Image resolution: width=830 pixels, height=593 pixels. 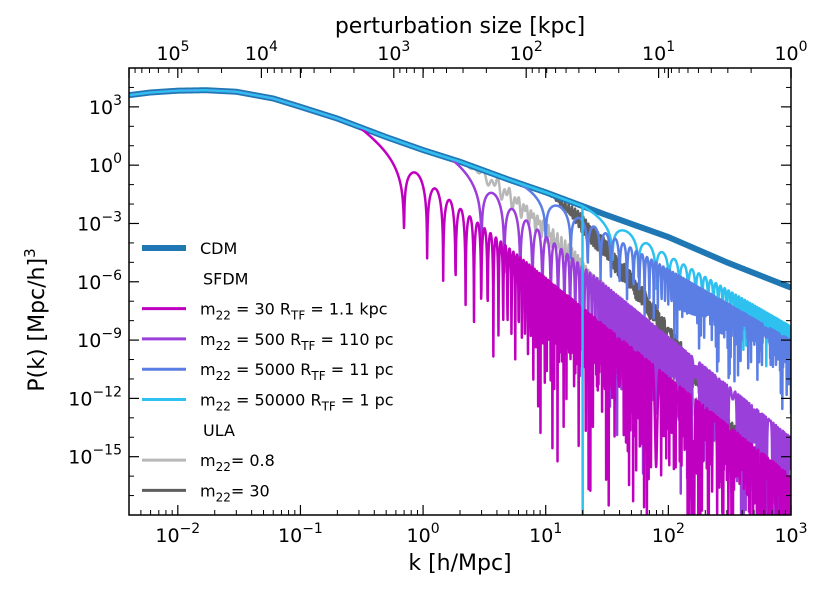 I want to click on legend-label-part: = 1 pc, so click(x=365, y=400).